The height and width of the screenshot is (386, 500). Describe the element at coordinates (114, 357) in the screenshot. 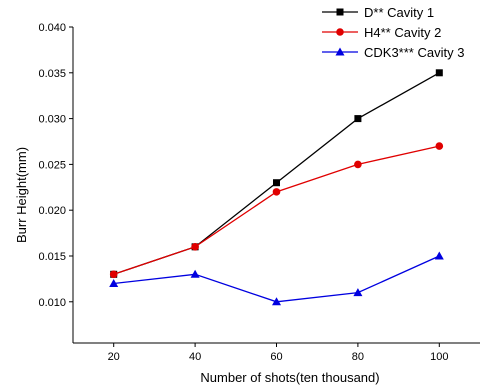

I see `x-tick-label: 20` at that location.